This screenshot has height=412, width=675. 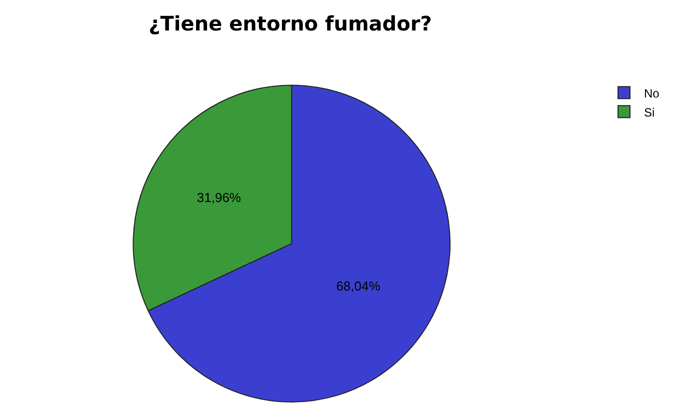 I want to click on data-label: 31,96%, so click(x=219, y=197).